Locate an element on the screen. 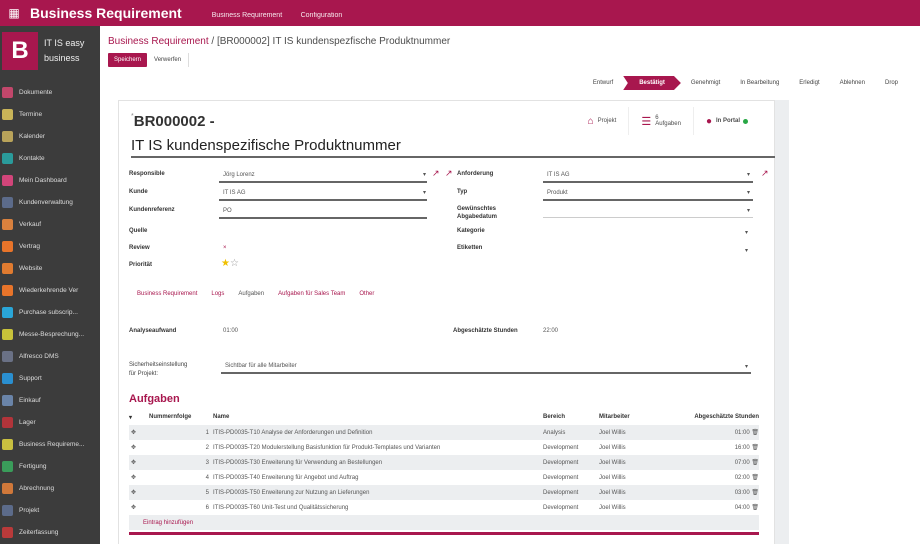  security-field: Sichtbar für alle Mitarbeiter is located at coordinates (261, 366).